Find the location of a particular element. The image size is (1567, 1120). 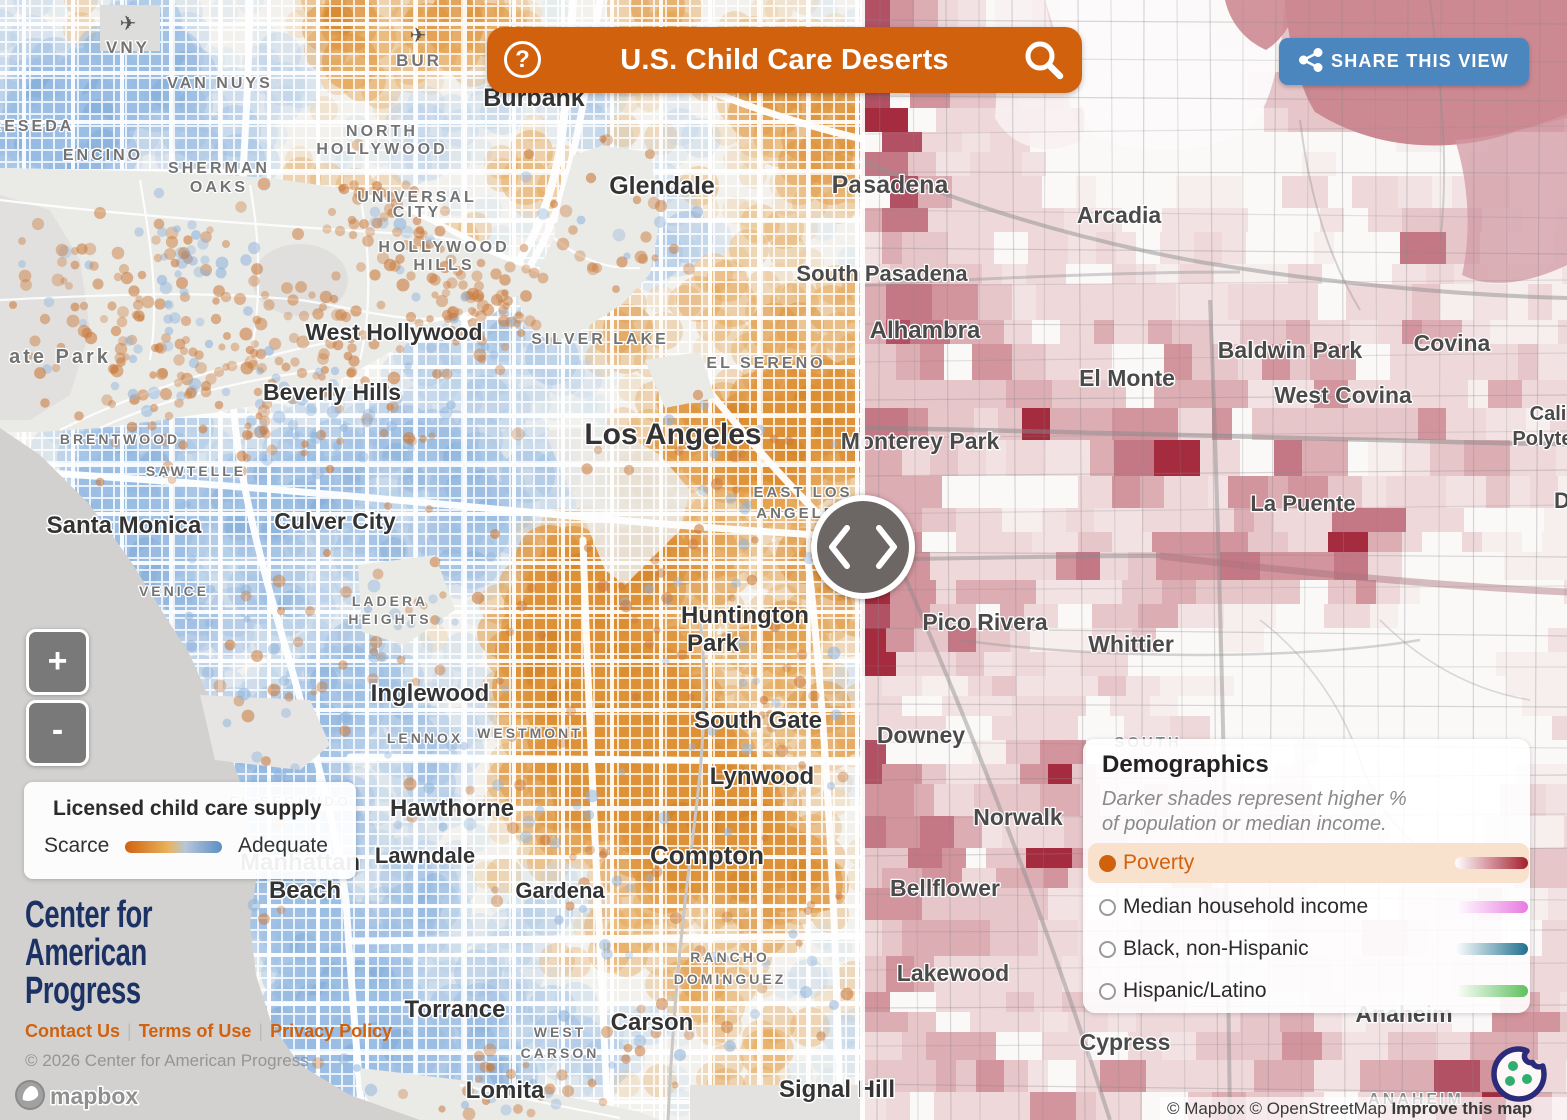

svg-text: Lawndale is located at coordinates (425, 855).